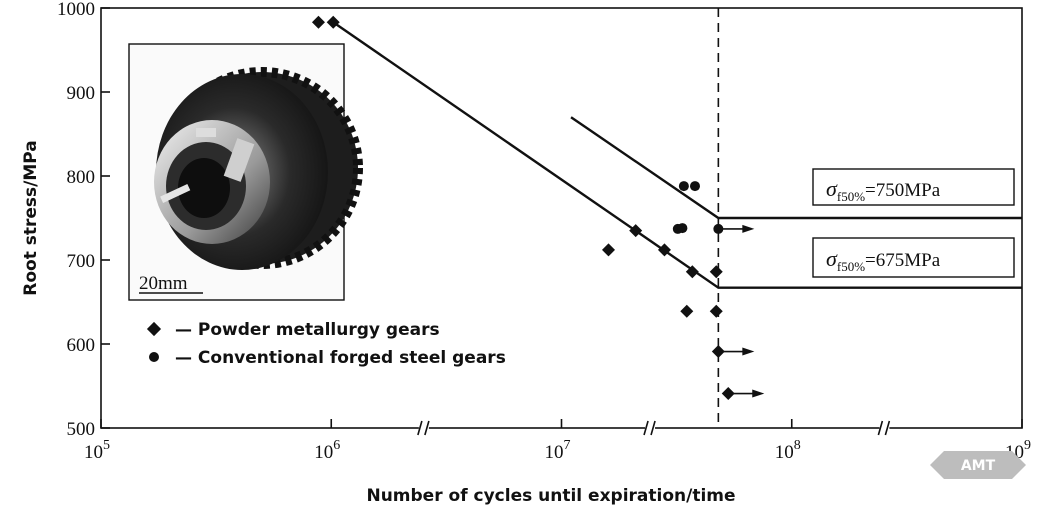 Image resolution: width=1049 pixels, height=516 pixels. I want to click on x-tick-label: 10⁸, so click(788, 450).